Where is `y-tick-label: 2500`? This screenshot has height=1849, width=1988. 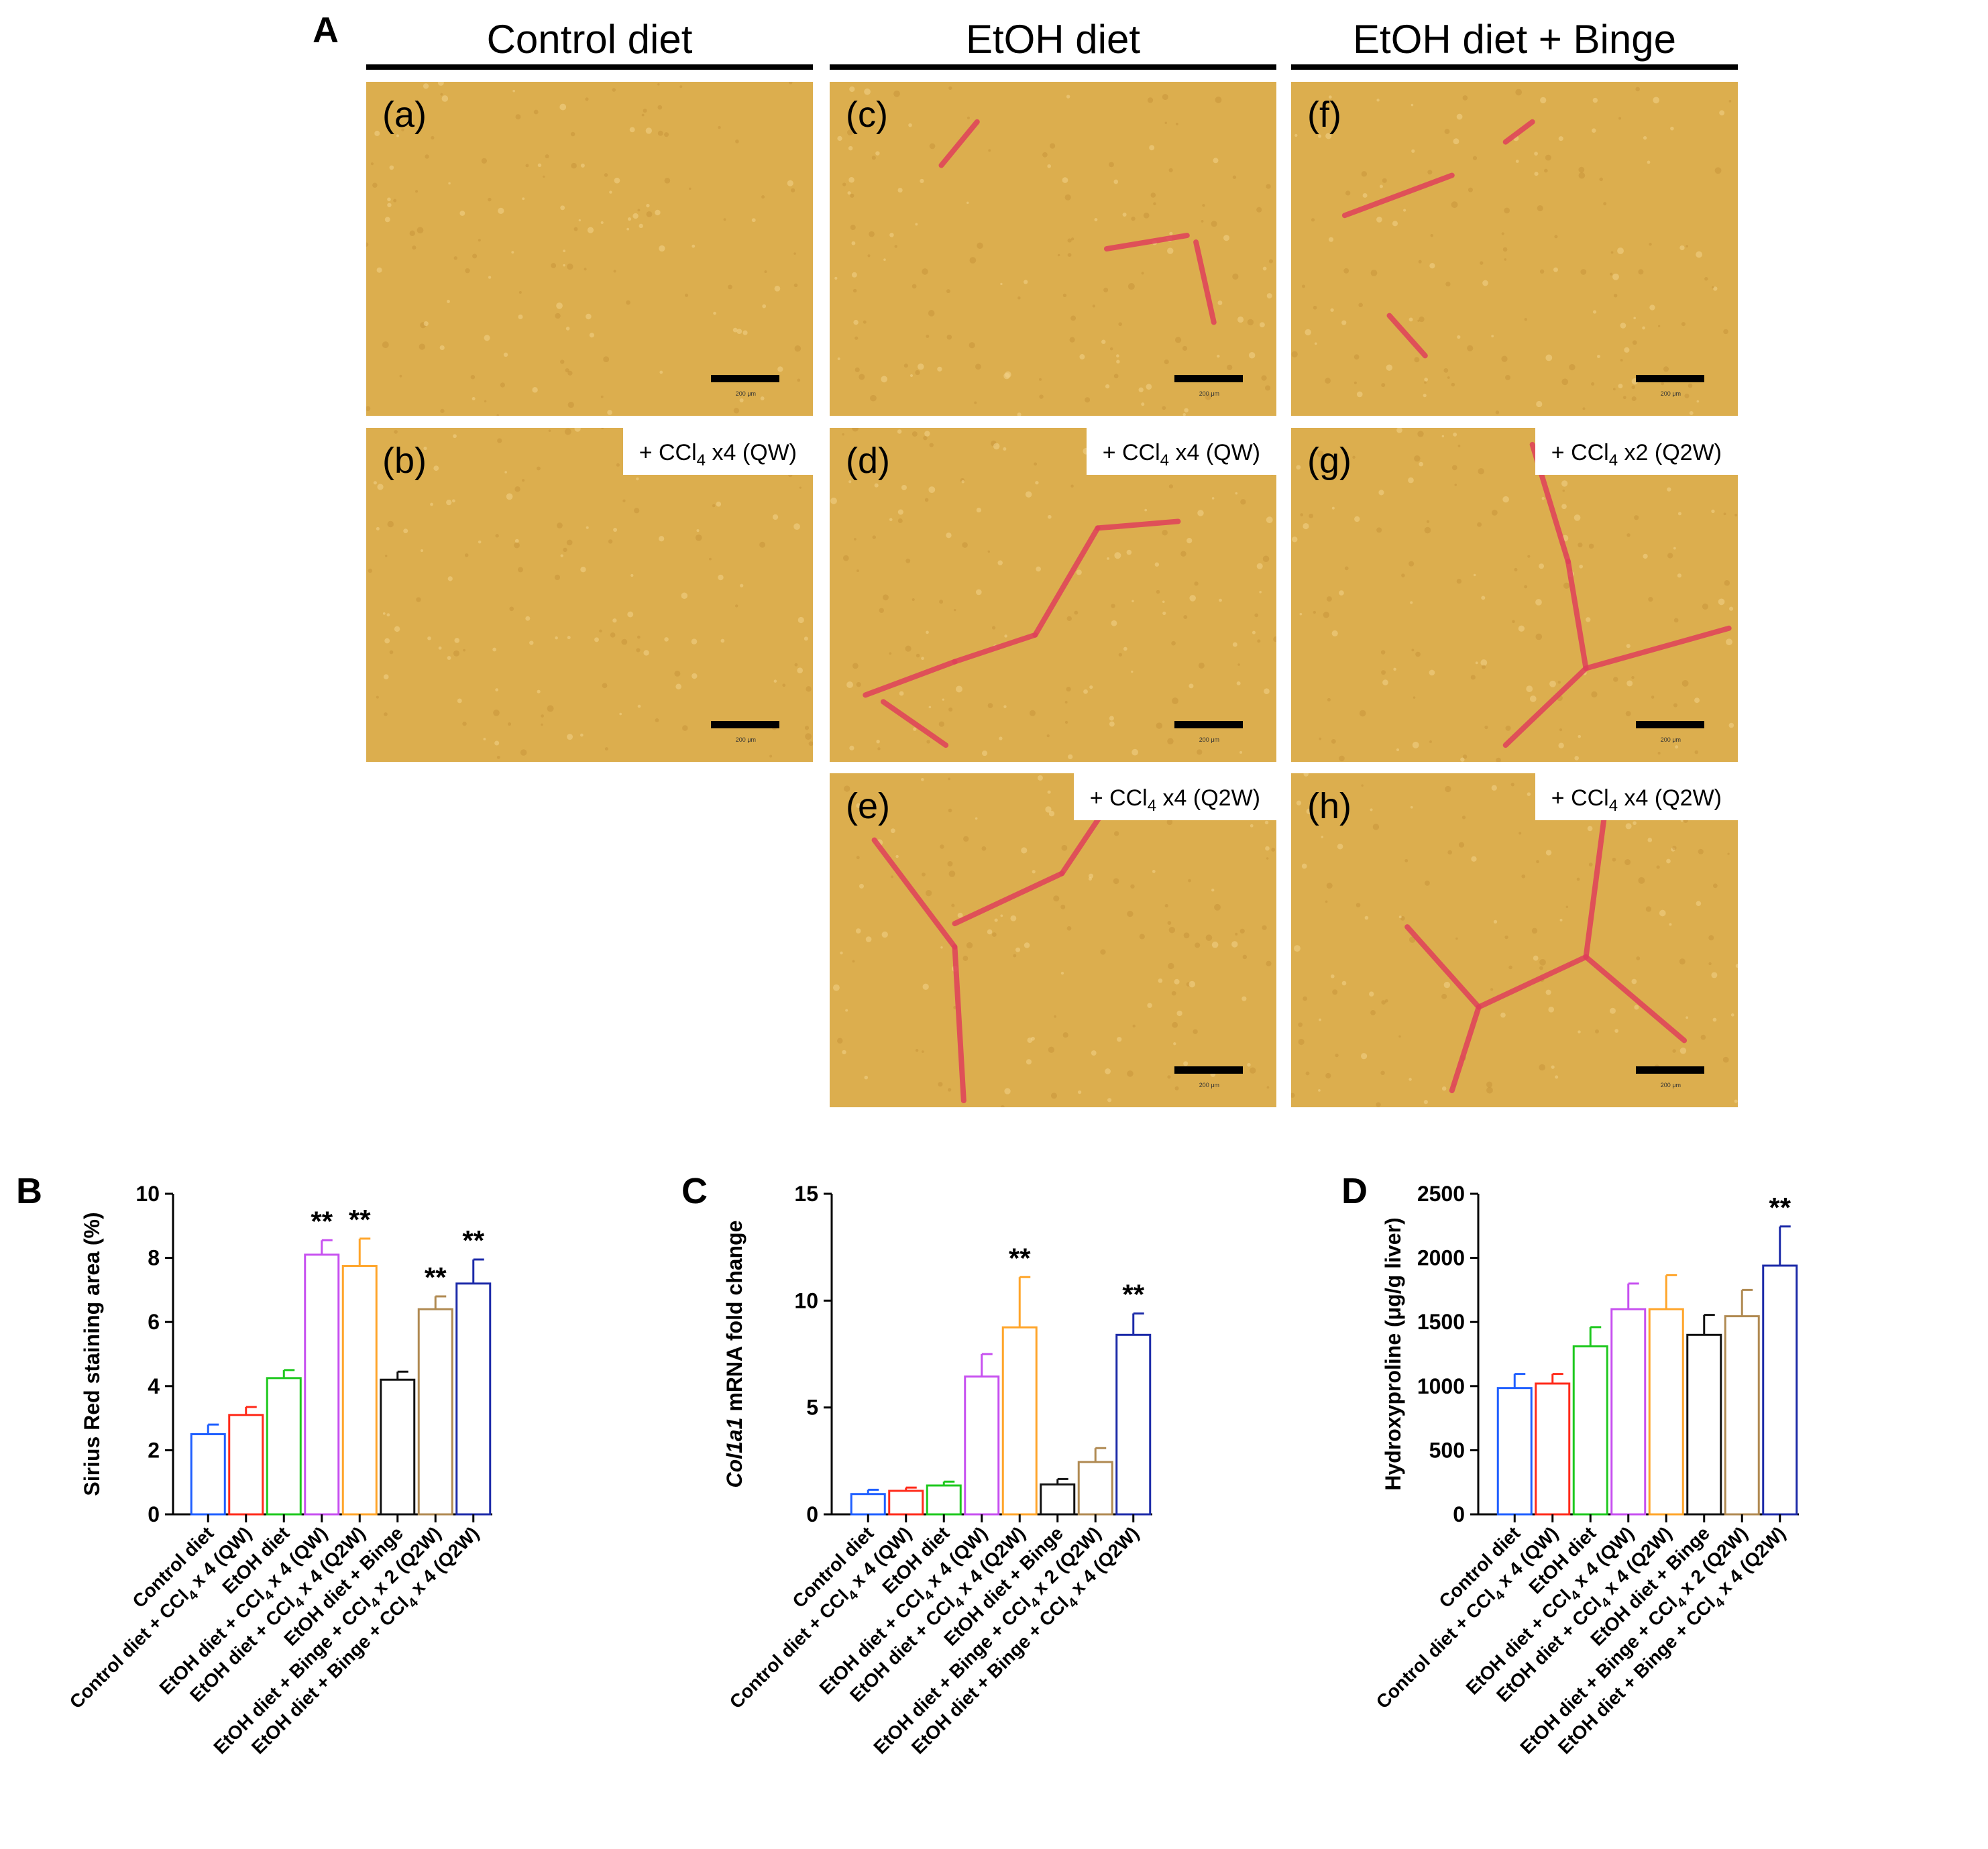
y-tick-label: 2500 is located at coordinates (1441, 1194).